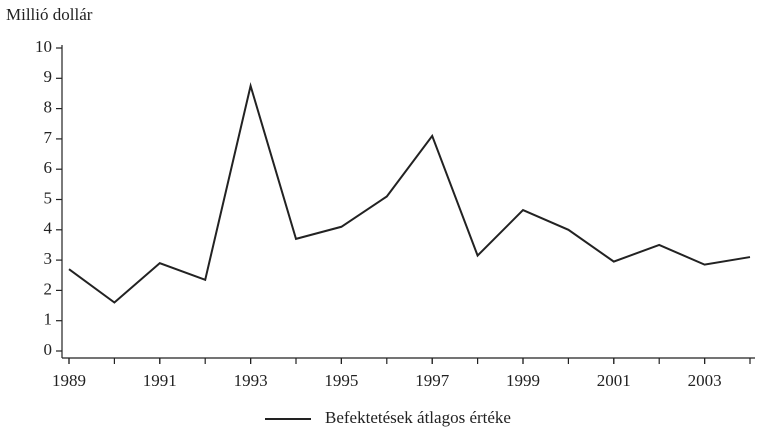  I want to click on x-tick-label: 2003, so click(705, 380).